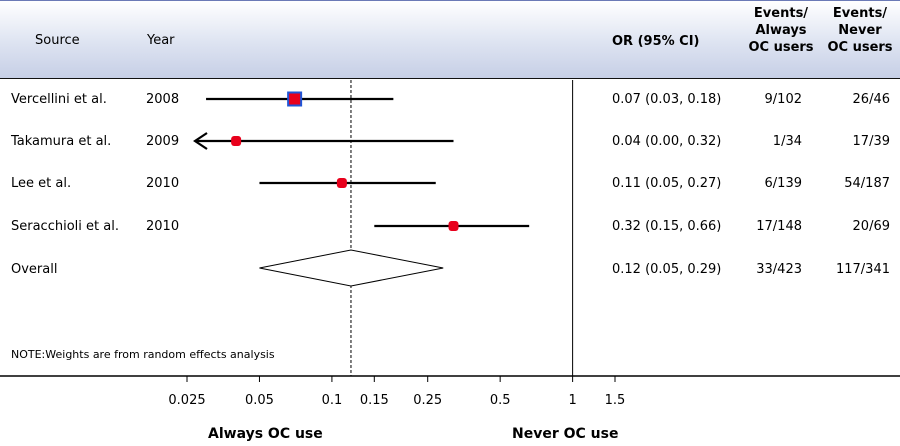  I want to click on header-events-always-line3: OC users, so click(781, 47).